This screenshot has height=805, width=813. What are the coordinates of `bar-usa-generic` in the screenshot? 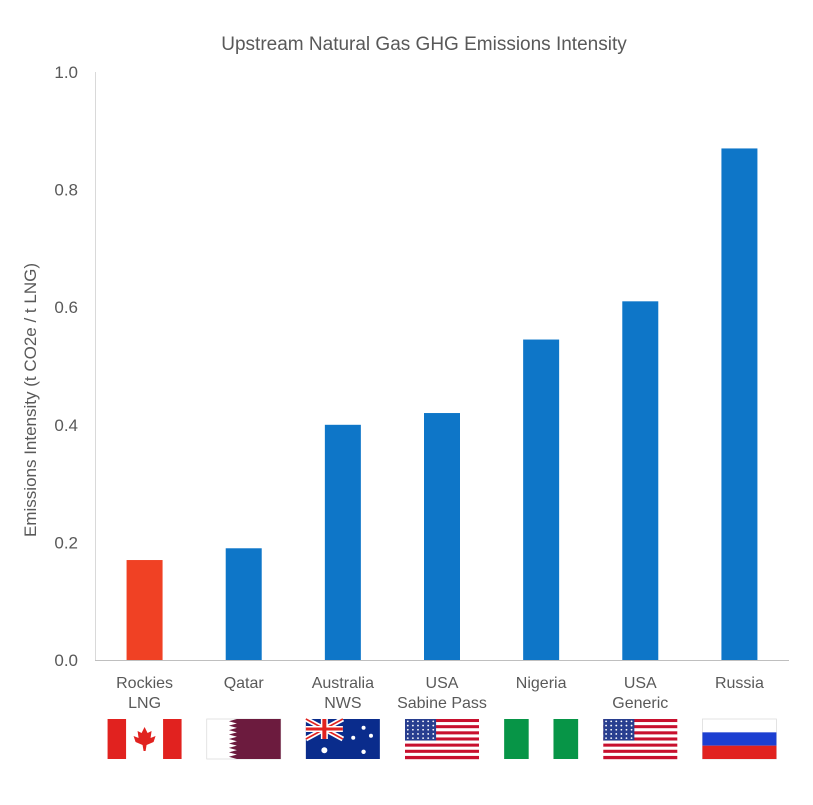 It's located at (640, 480).